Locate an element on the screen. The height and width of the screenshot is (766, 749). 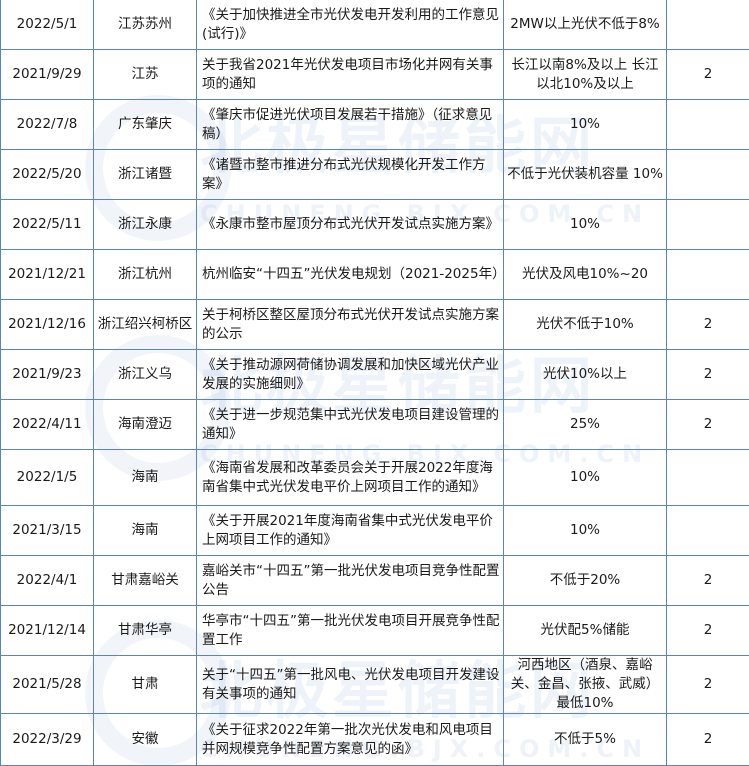
date-cell: 2021/12/21 is located at coordinates (47, 275).